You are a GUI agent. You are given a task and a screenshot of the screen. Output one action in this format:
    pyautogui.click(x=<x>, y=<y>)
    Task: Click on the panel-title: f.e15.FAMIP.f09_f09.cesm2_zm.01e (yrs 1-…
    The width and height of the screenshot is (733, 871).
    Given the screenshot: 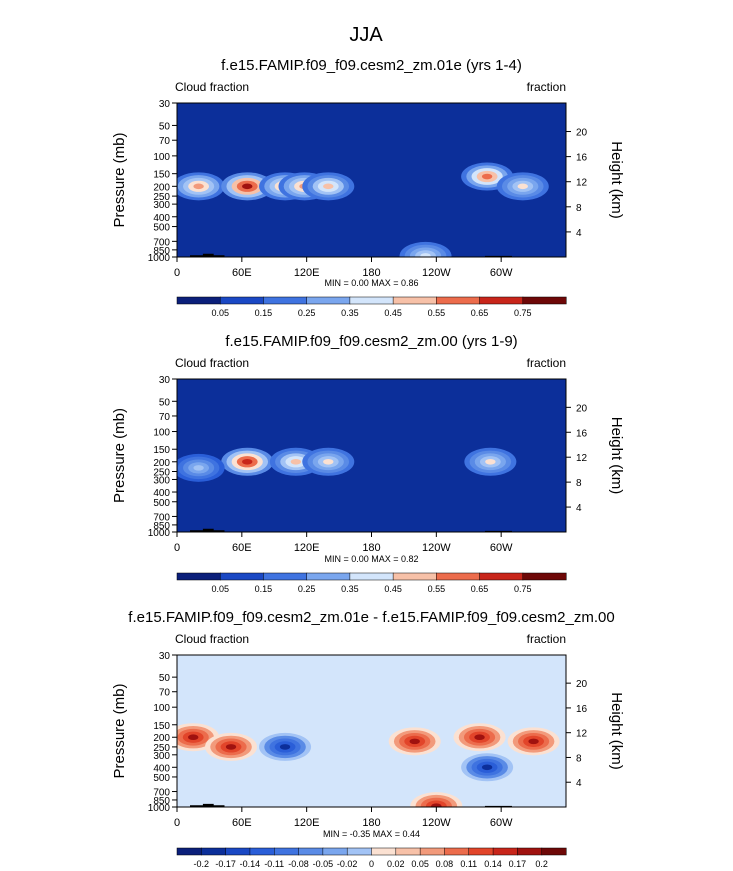 What is the action you would take?
    pyautogui.click(x=371, y=65)
    